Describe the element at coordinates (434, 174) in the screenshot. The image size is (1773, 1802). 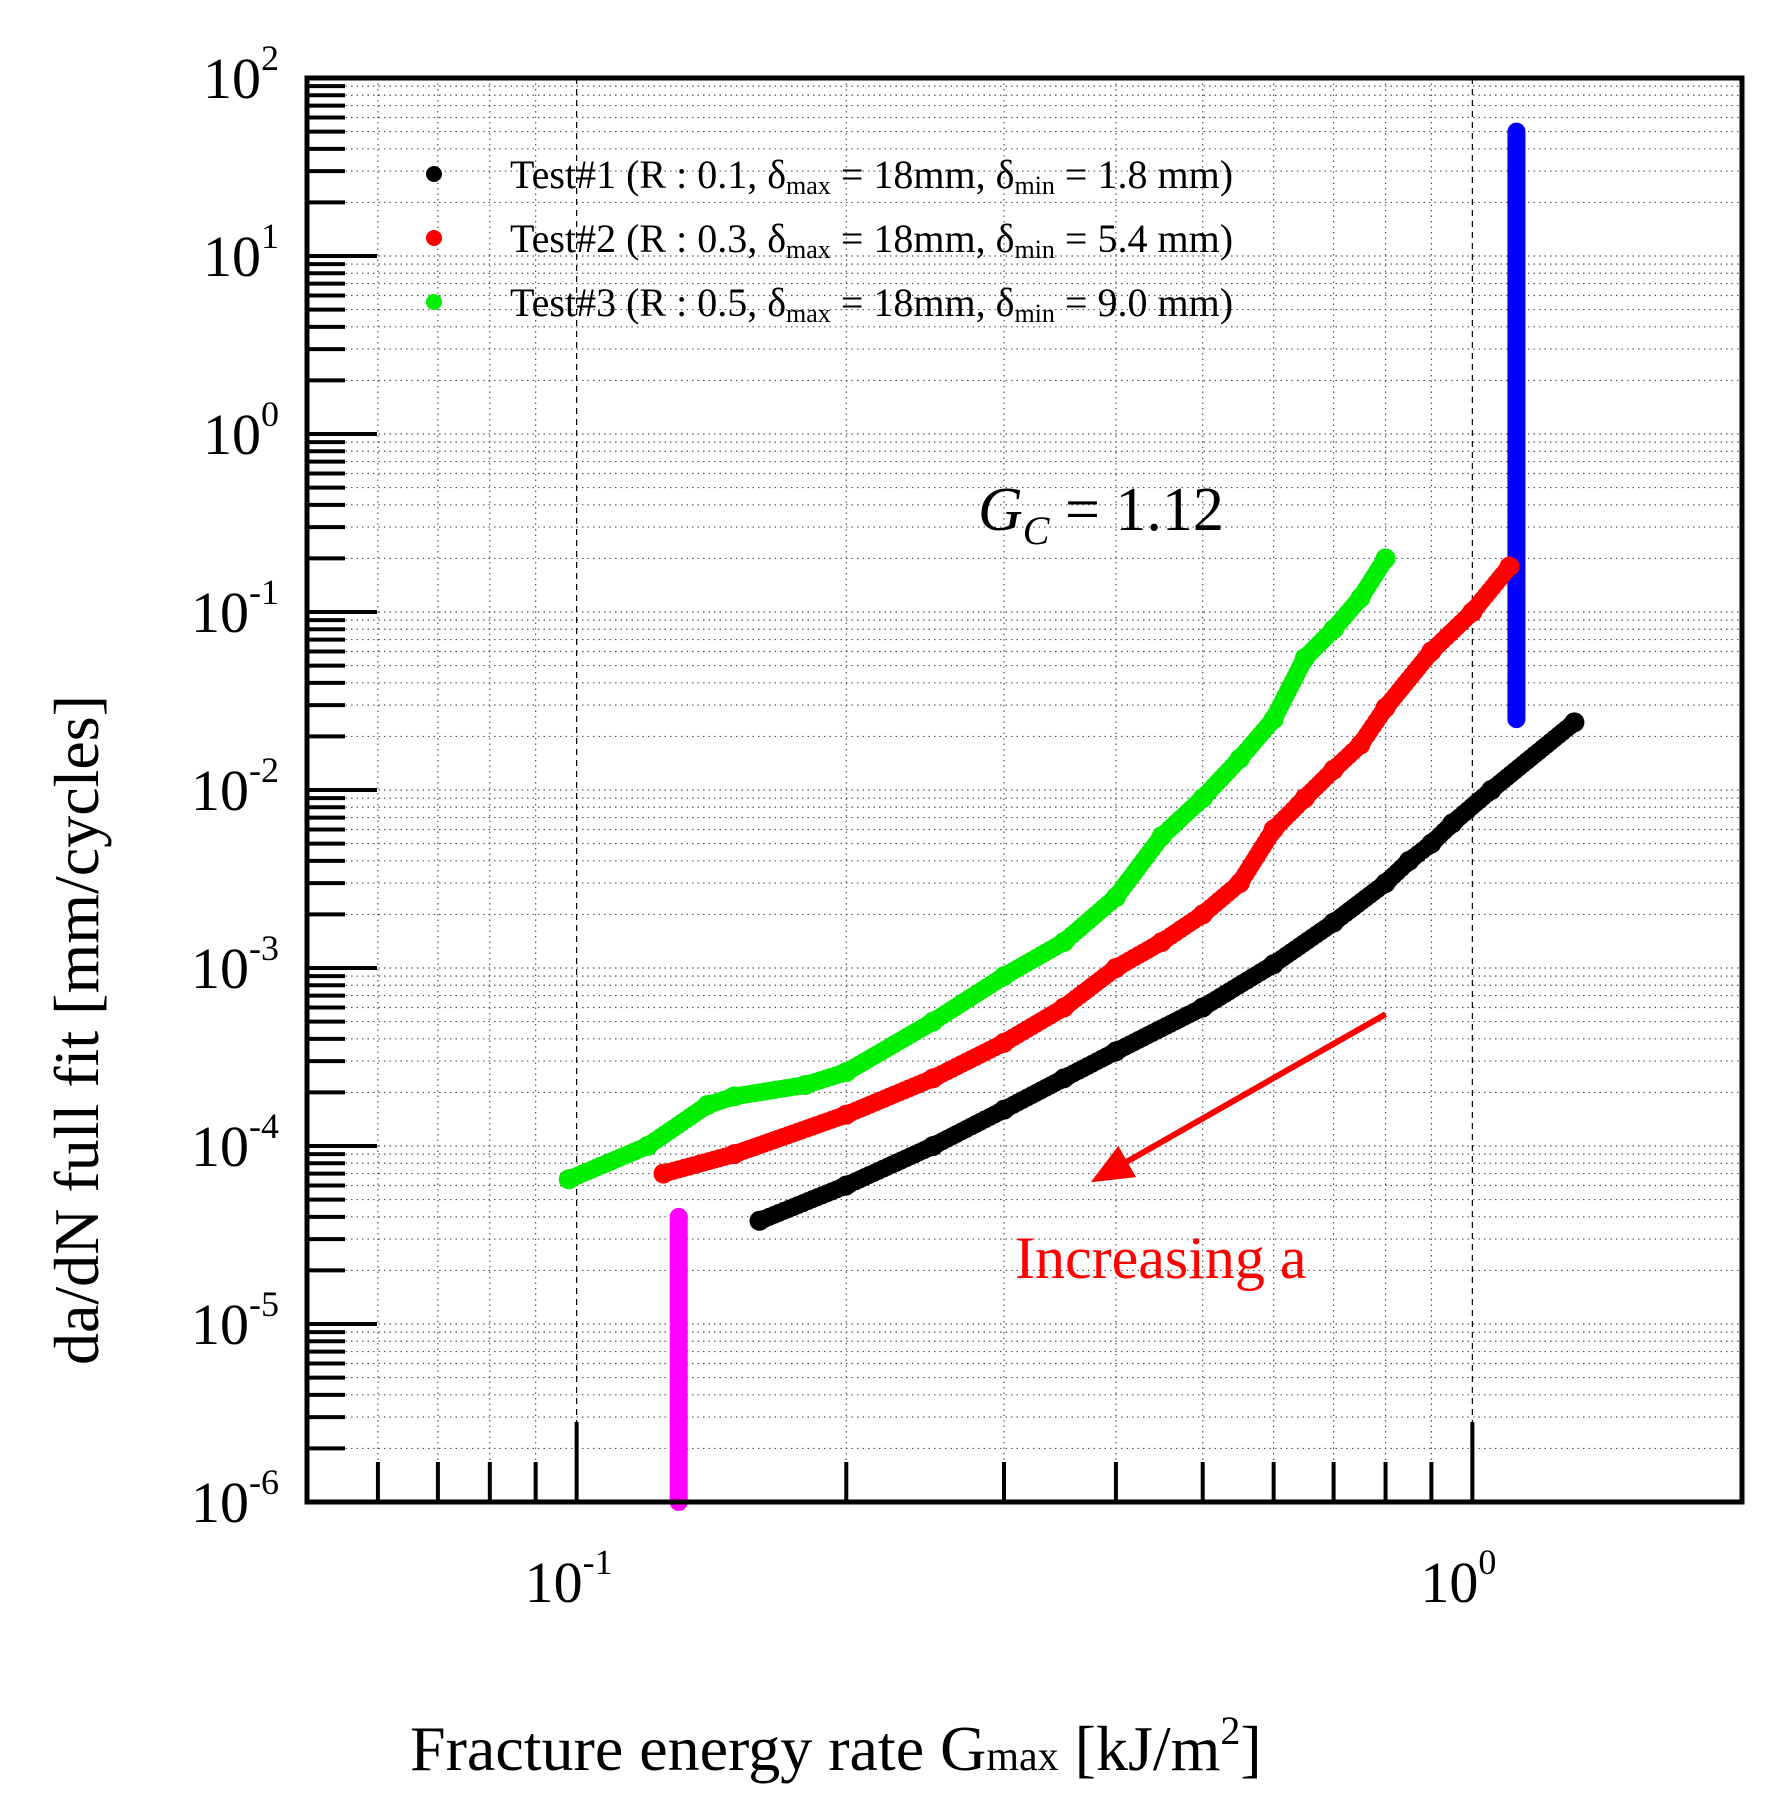
I see `legend-marker-test1` at that location.